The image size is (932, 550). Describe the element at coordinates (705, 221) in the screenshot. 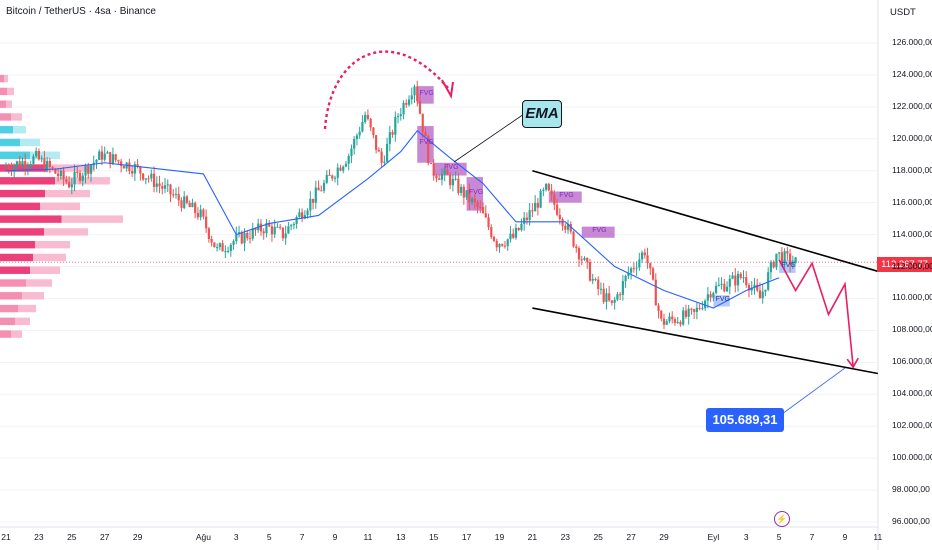

I see `channel-upper-line` at that location.